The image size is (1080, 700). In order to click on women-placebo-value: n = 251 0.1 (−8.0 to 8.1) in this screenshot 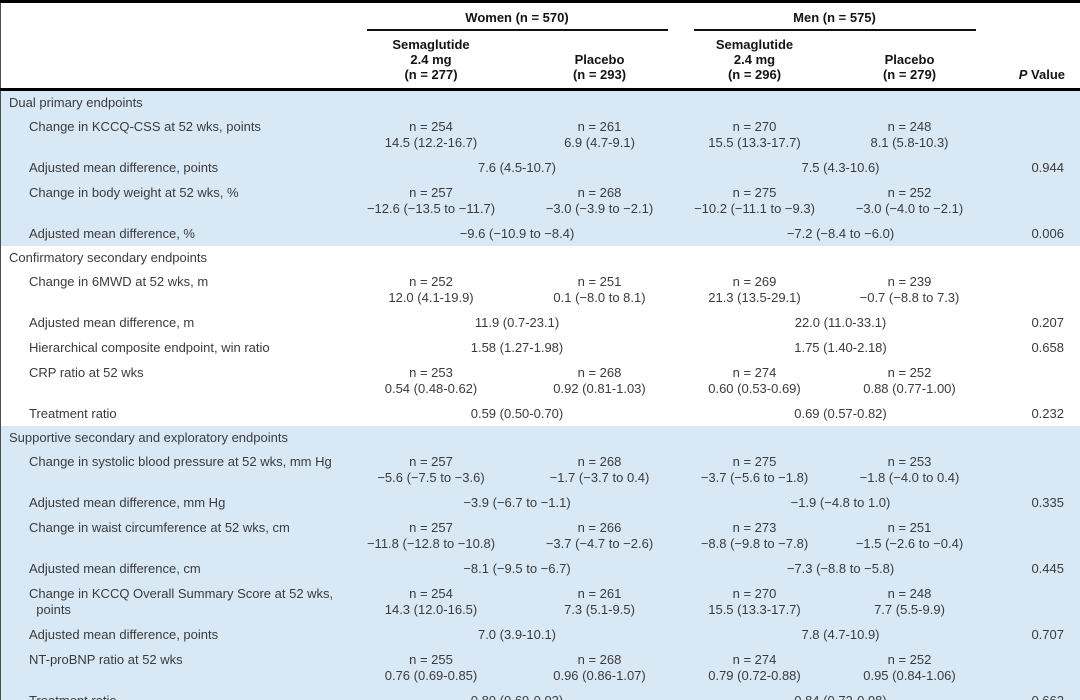, I will do `click(599, 289)`.